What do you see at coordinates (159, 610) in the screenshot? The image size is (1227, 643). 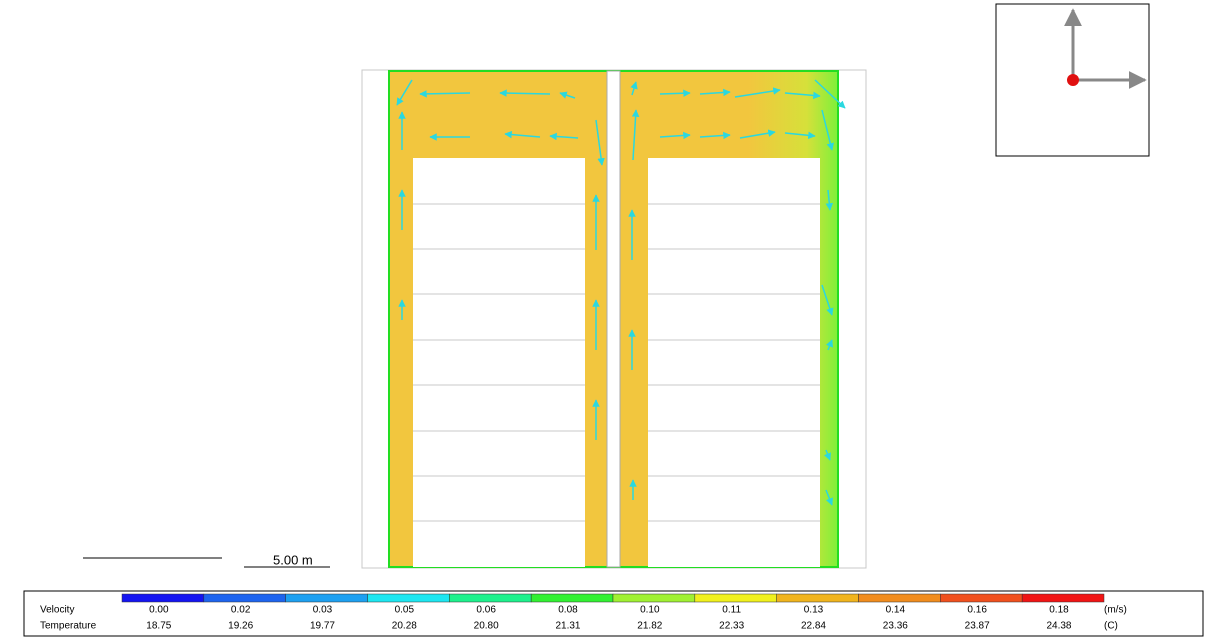 I see `velocity-value: 0.00` at bounding box center [159, 610].